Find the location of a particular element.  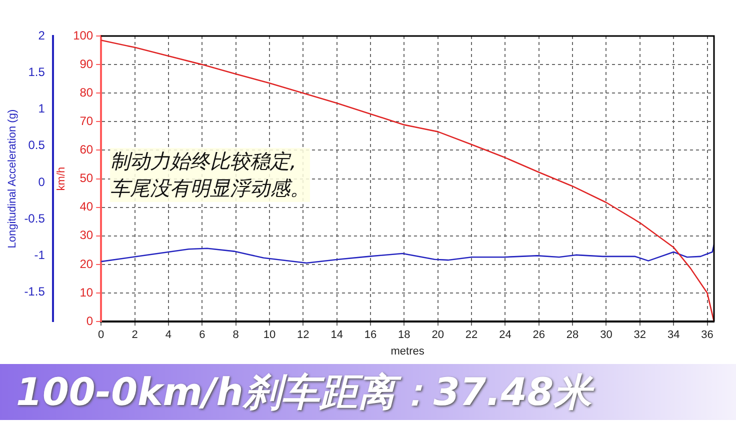

y-tick-label: 40 is located at coordinates (87, 207).